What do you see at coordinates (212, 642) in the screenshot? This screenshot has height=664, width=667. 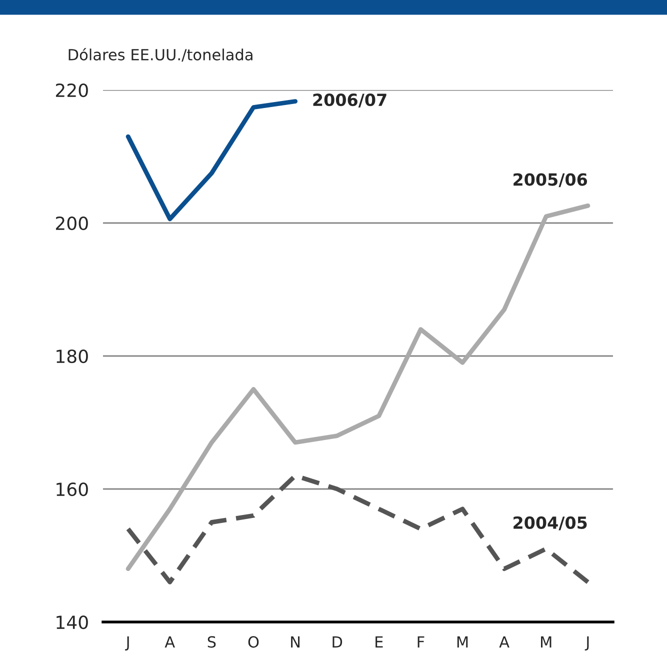 I see `x-tick-label: S` at bounding box center [212, 642].